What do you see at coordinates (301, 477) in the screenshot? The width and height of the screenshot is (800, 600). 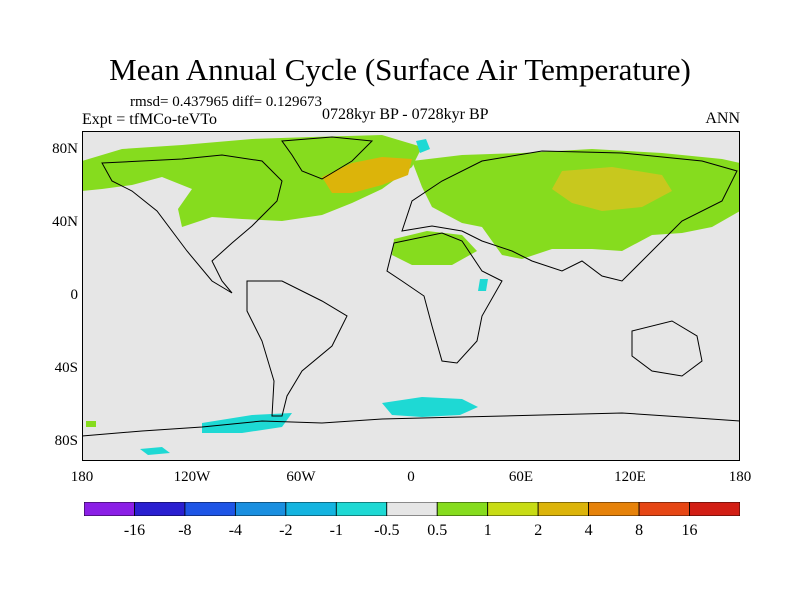 I see `x-label-60w: 60W` at bounding box center [301, 477].